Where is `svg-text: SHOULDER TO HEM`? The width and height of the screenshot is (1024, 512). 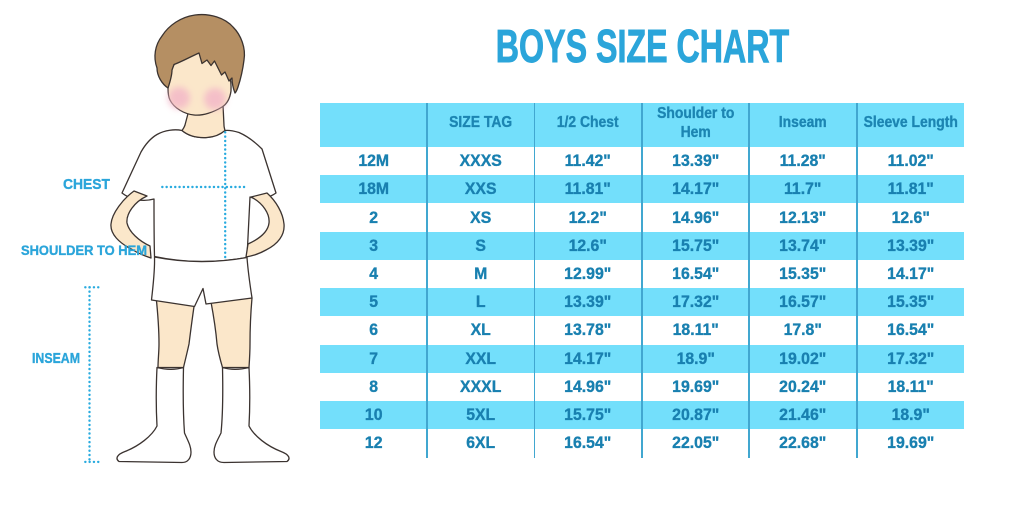
svg-text: SHOULDER TO HEM is located at coordinates (84, 250).